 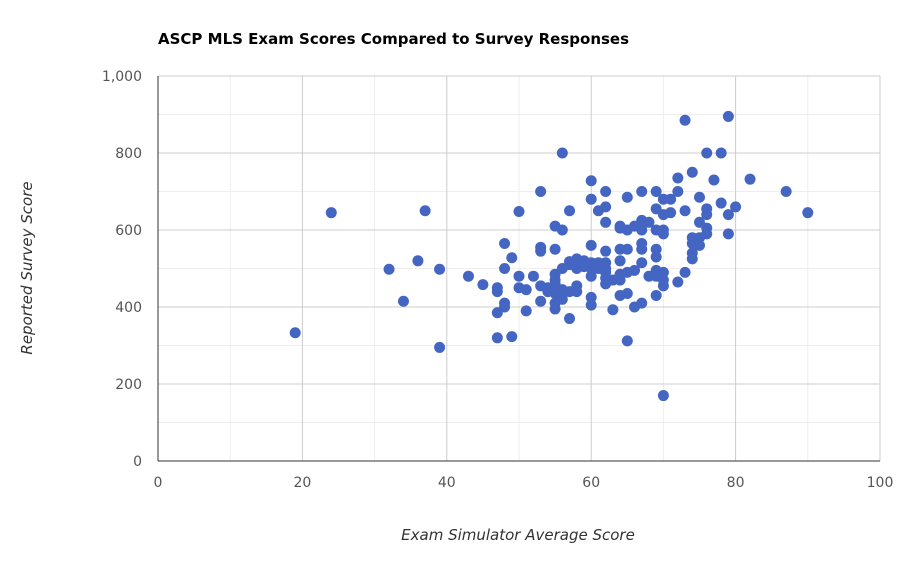 What do you see at coordinates (128, 154) in the screenshot?
I see `y-tick-label: 800` at bounding box center [128, 154].